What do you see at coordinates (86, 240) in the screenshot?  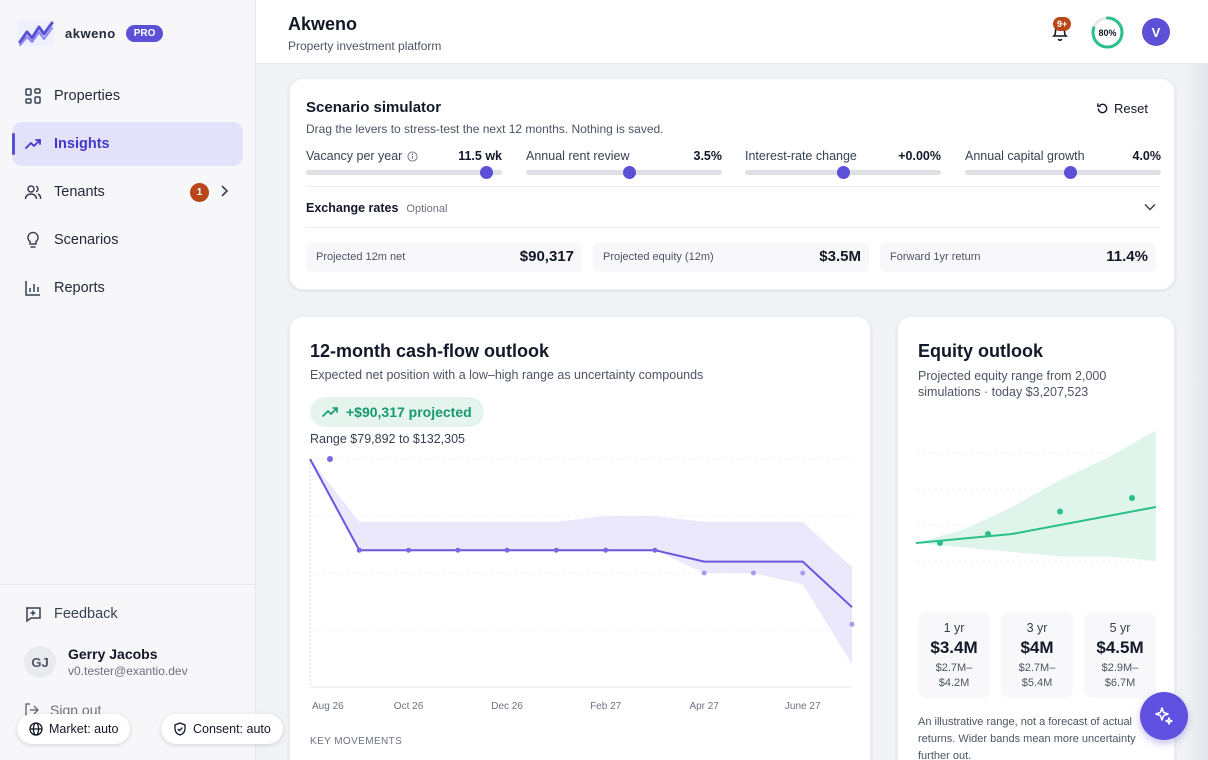 I see `sidebar-item-label: Scenarios` at bounding box center [86, 240].